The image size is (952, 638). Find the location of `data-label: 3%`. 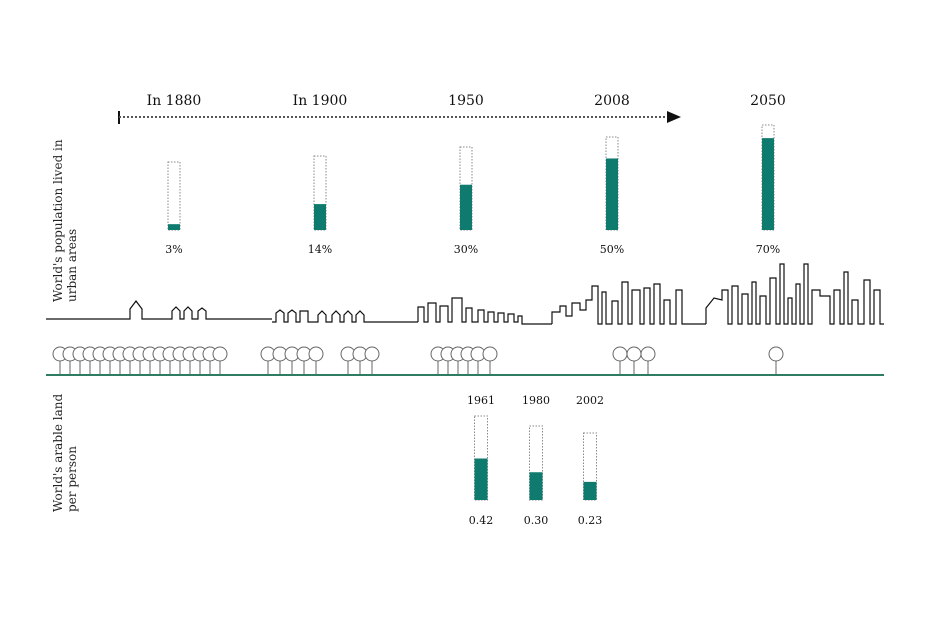

data-label: 3% is located at coordinates (173, 249).